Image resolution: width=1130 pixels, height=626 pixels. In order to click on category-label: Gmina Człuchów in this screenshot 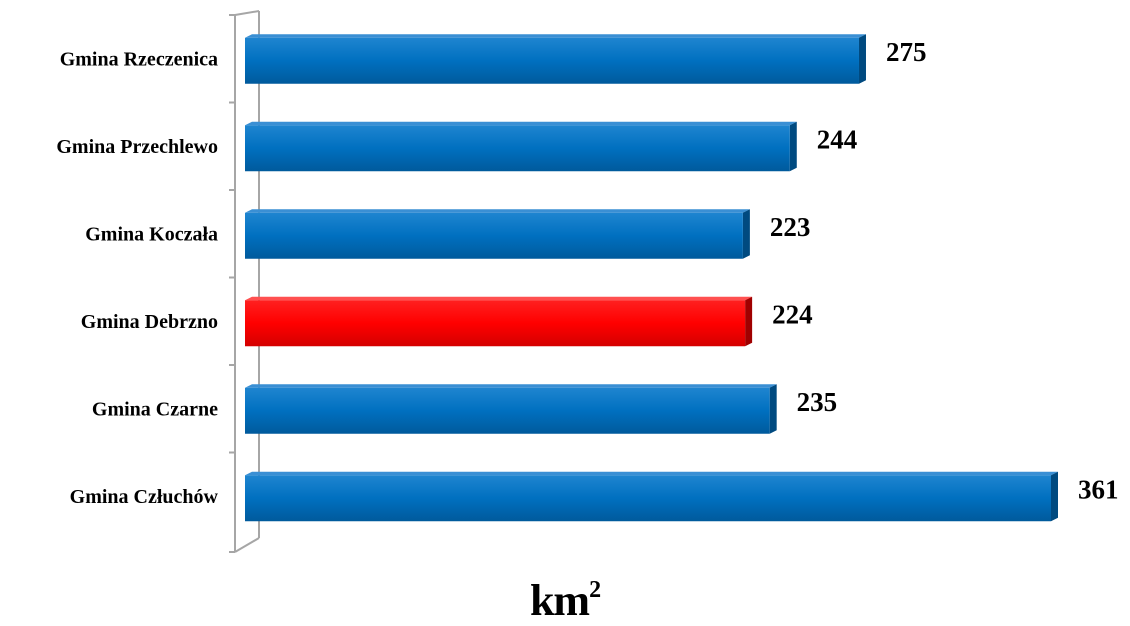, I will do `click(144, 497)`.